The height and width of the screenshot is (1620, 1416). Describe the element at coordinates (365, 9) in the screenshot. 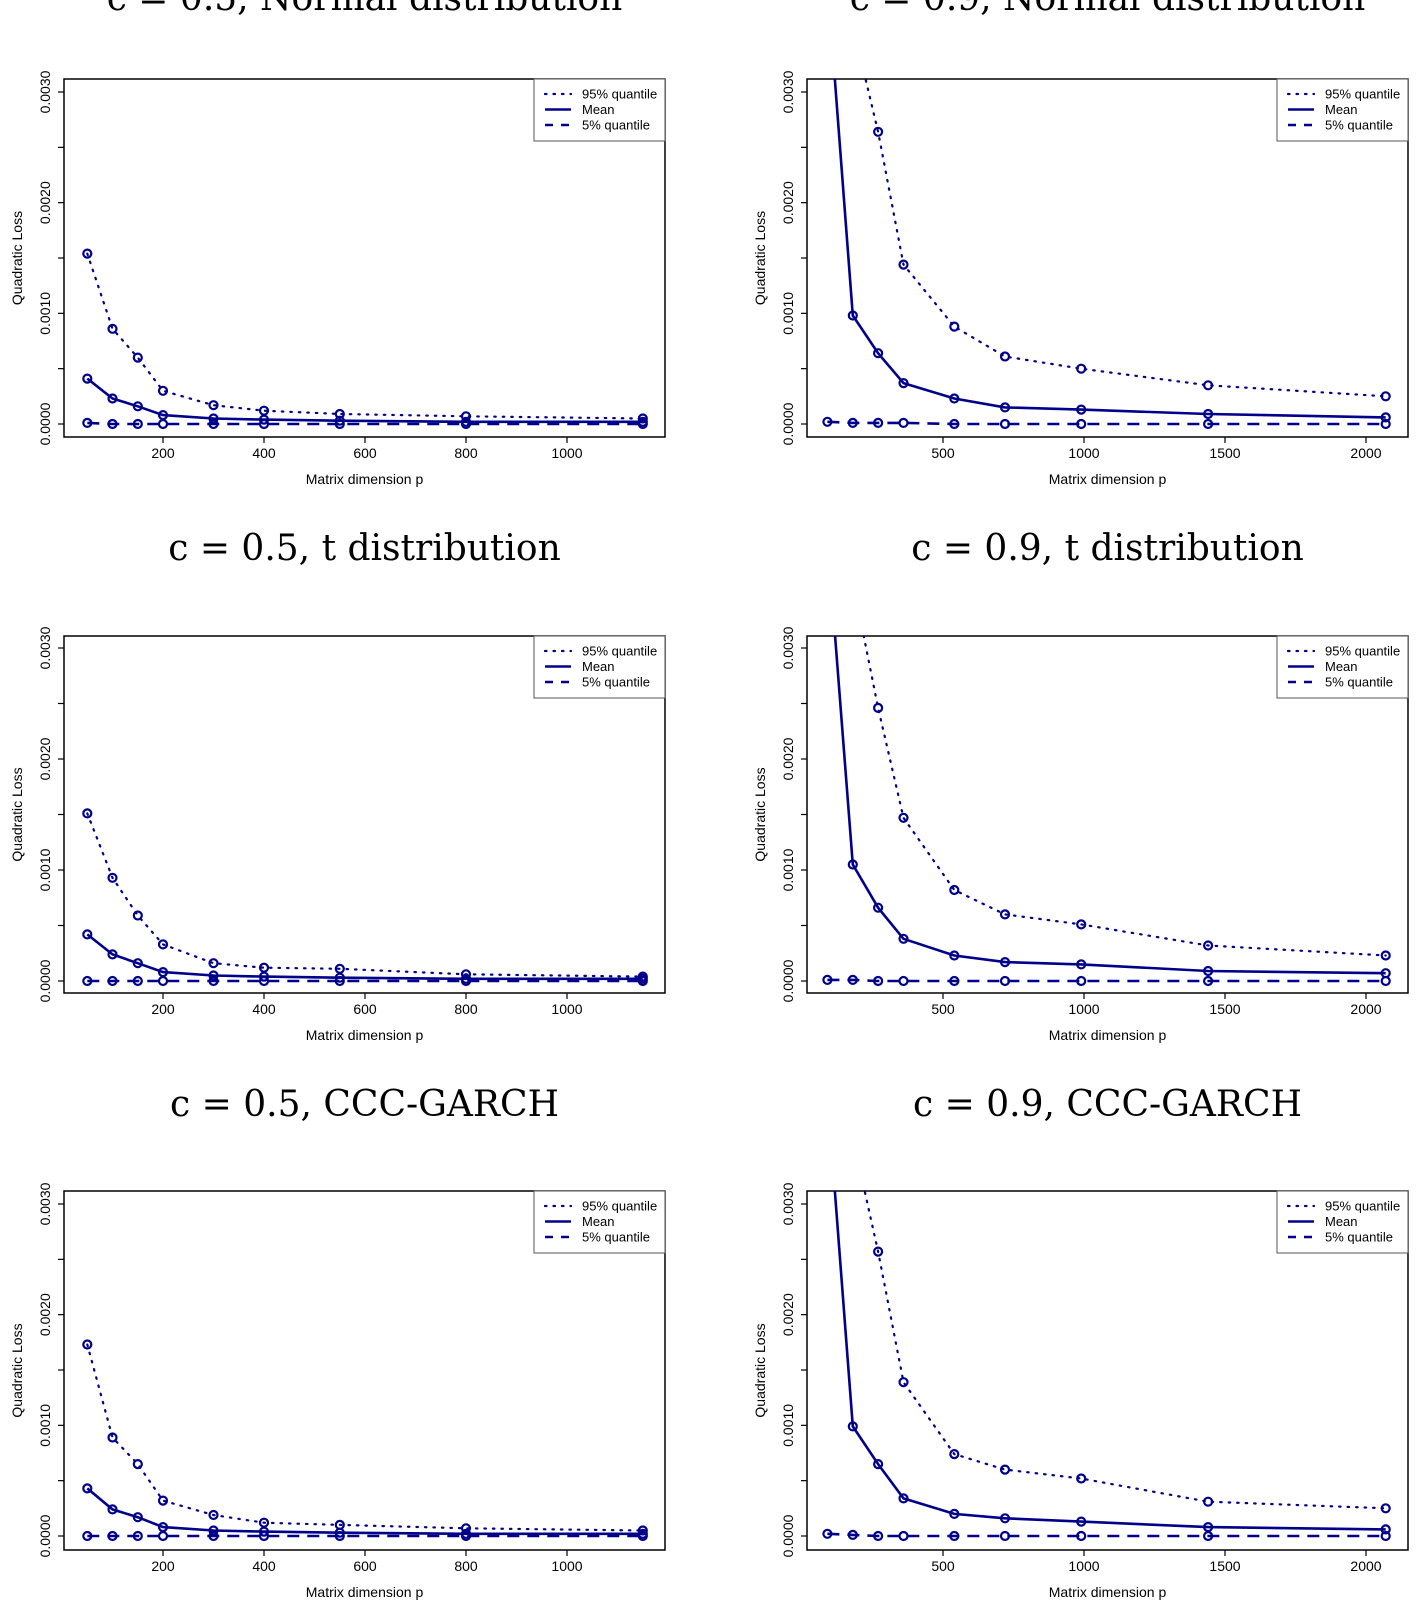

I see `panel-title: c = 0.5, Normal distribution` at that location.